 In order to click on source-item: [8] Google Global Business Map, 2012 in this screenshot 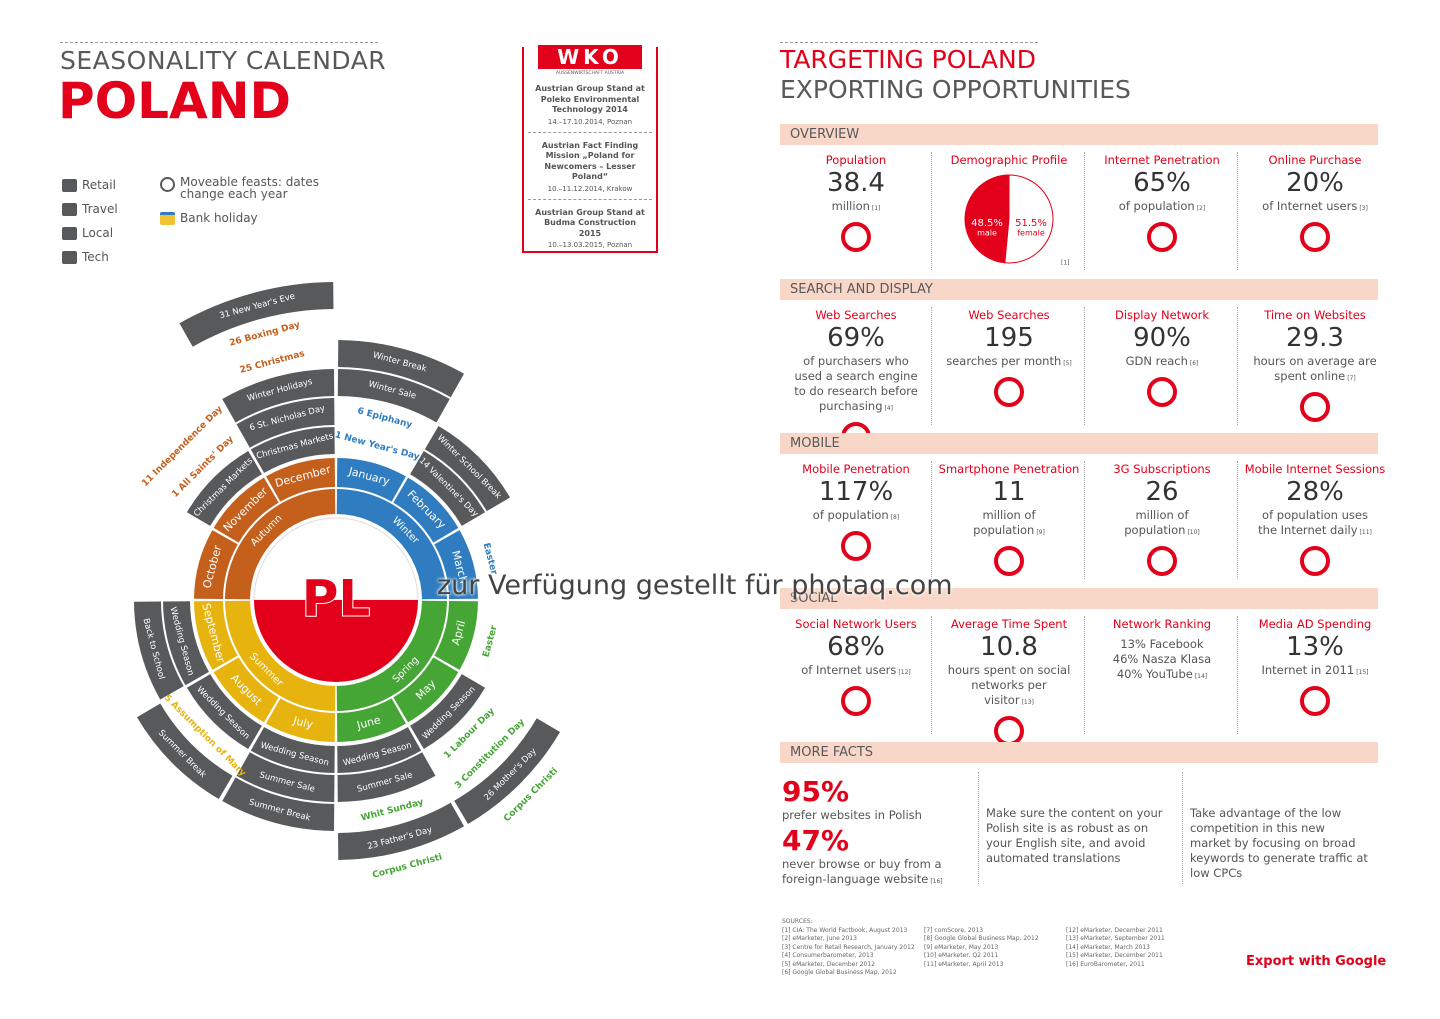, I will do `click(981, 938)`.